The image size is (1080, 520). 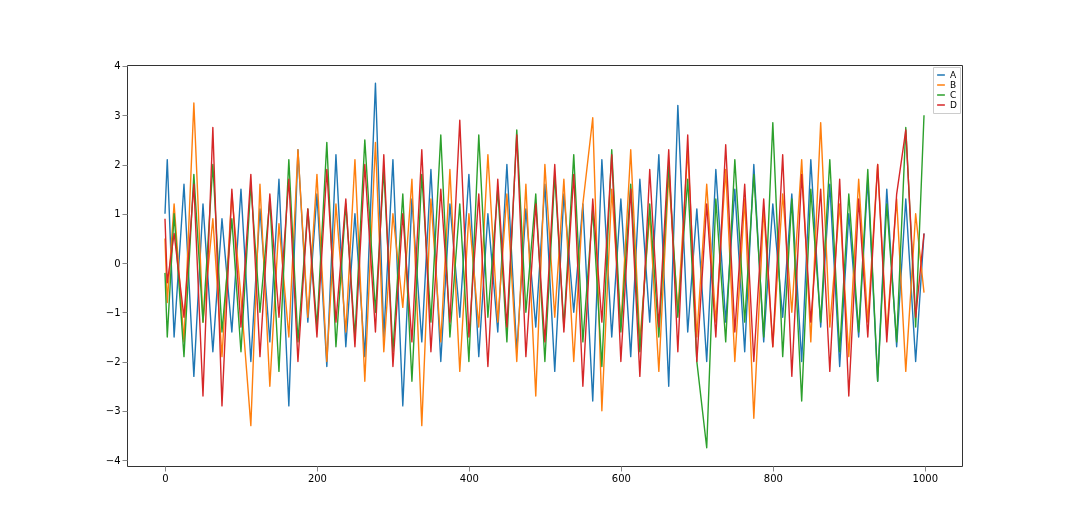 I want to click on x-tick-label: 400, so click(x=469, y=478).